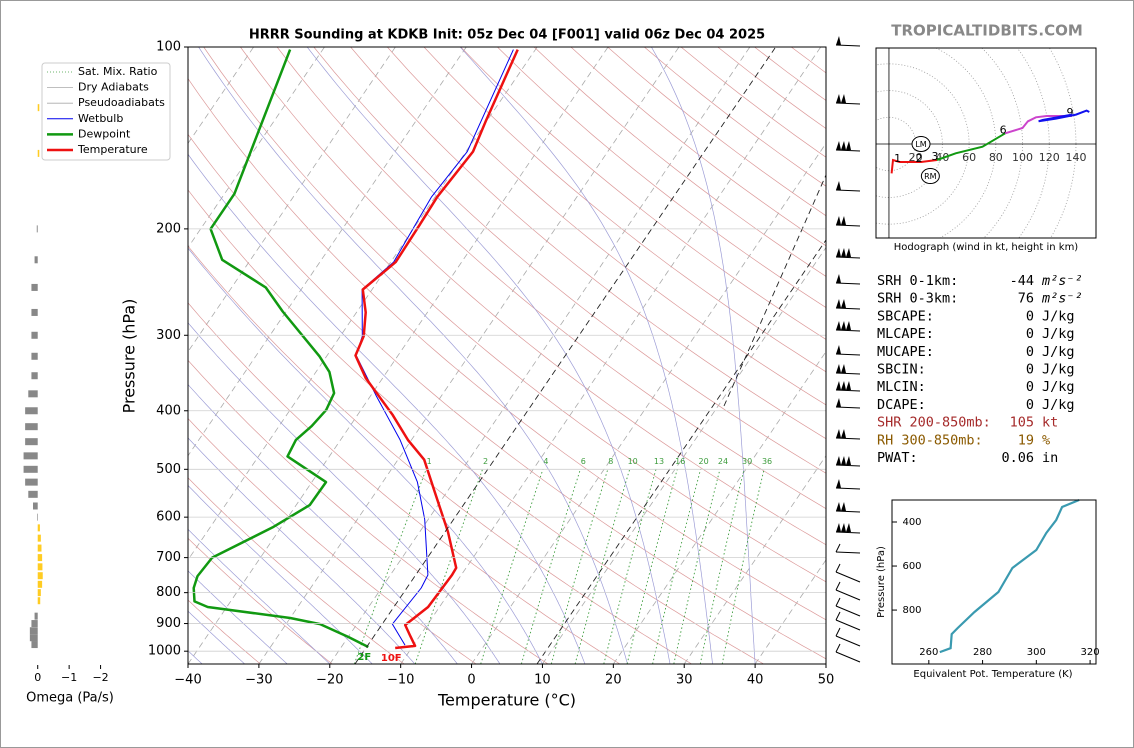 Image resolution: width=1134 pixels, height=748 pixels. Describe the element at coordinates (643, 193) in the screenshot. I see `dry-adiabat` at that location.